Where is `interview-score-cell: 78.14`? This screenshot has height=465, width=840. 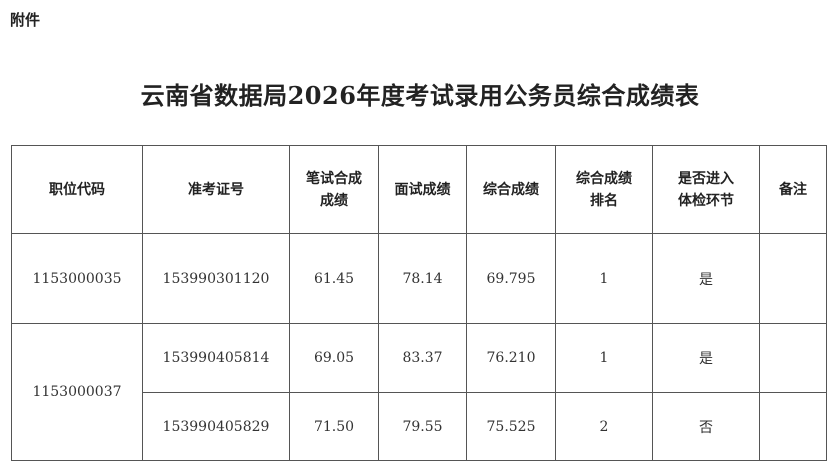
interview-score-cell: 78.14 is located at coordinates (422, 278).